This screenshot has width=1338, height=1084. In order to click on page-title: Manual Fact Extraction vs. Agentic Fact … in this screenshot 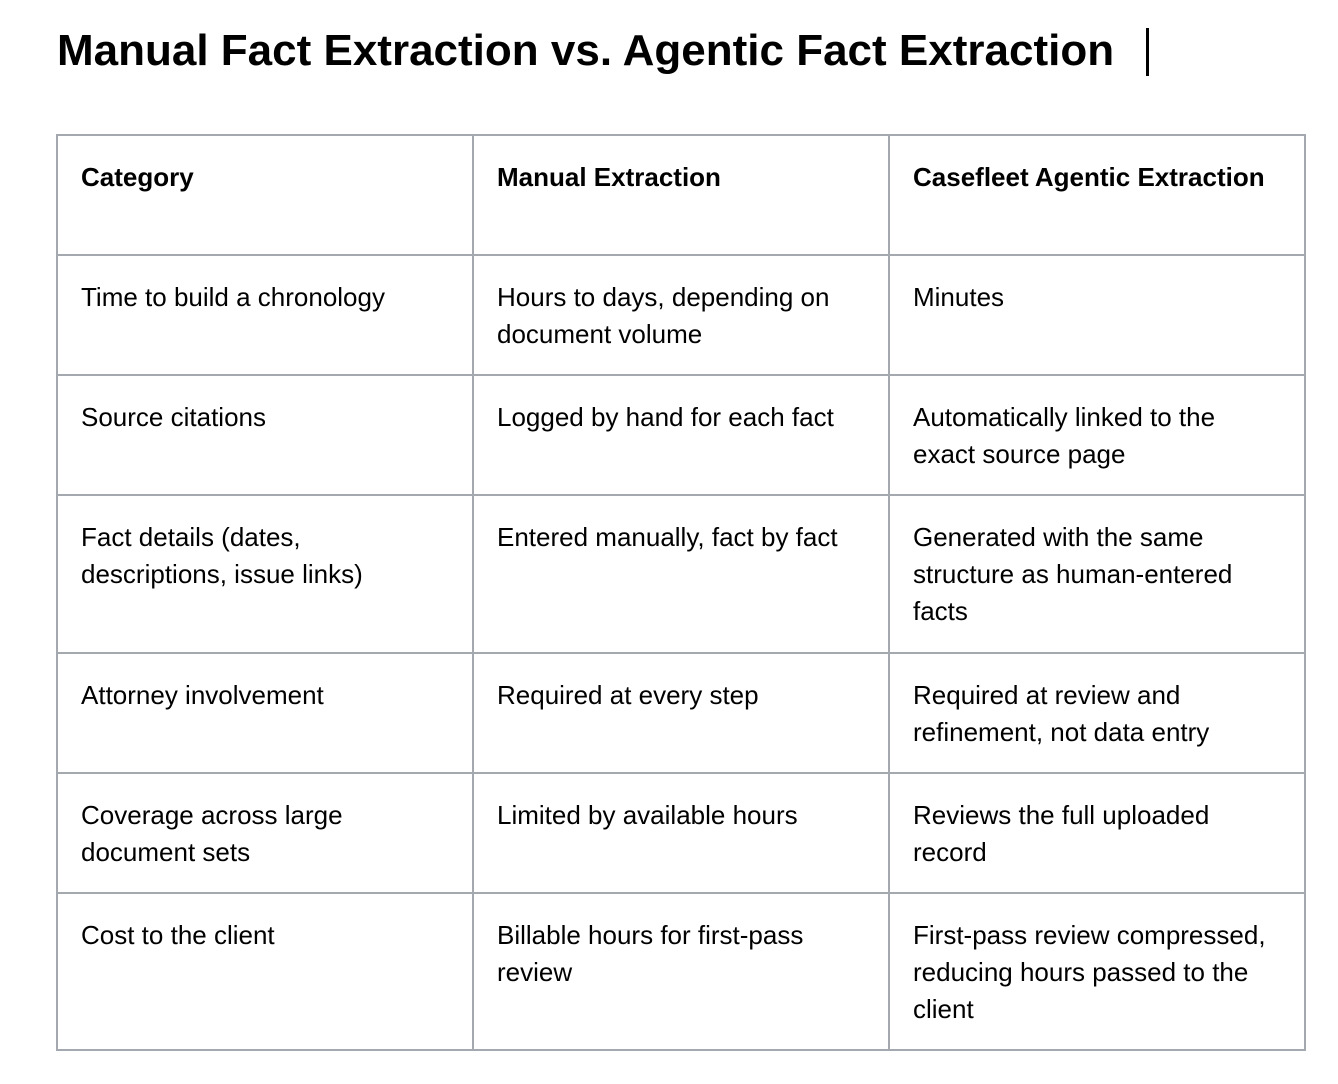, I will do `click(586, 50)`.